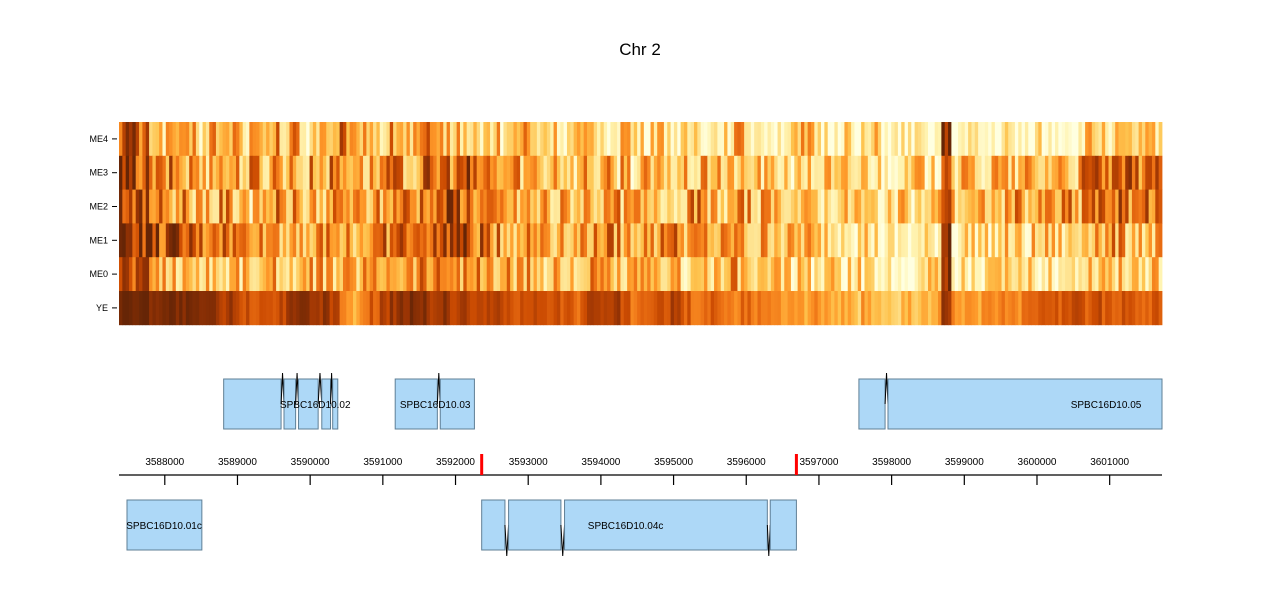 This screenshot has height=600, width=1280. Describe the element at coordinates (164, 525) in the screenshot. I see `exon` at that location.